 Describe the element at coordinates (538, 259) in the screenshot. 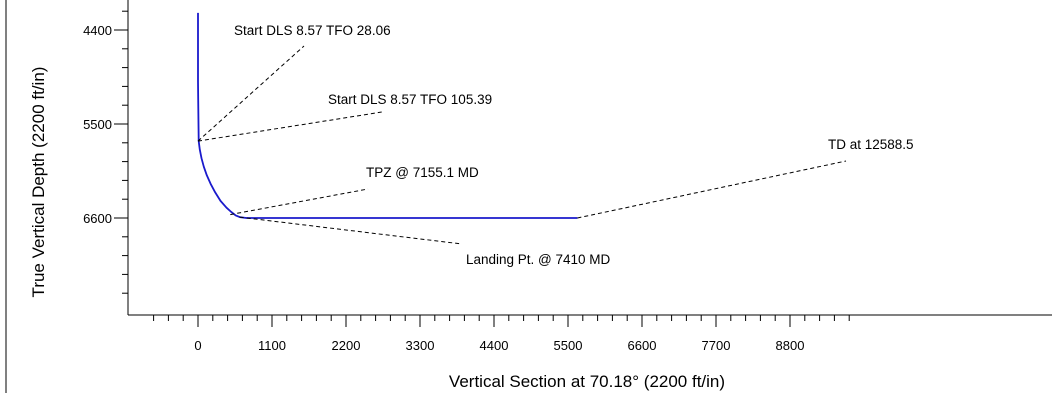

I see `annotation-landing: Landing Pt. @ 7410 MD` at that location.